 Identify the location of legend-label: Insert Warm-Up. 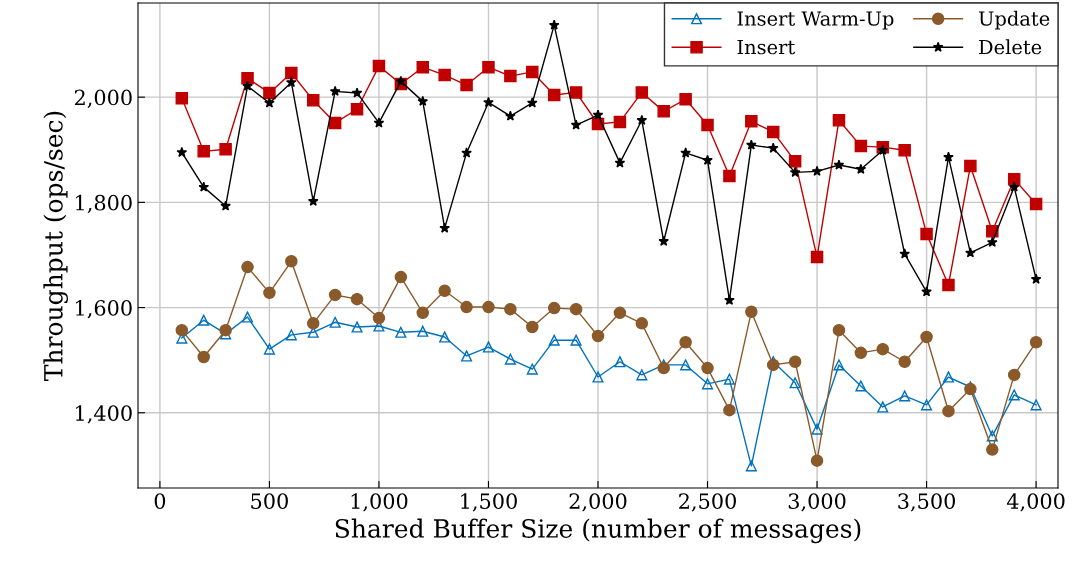
(815, 20).